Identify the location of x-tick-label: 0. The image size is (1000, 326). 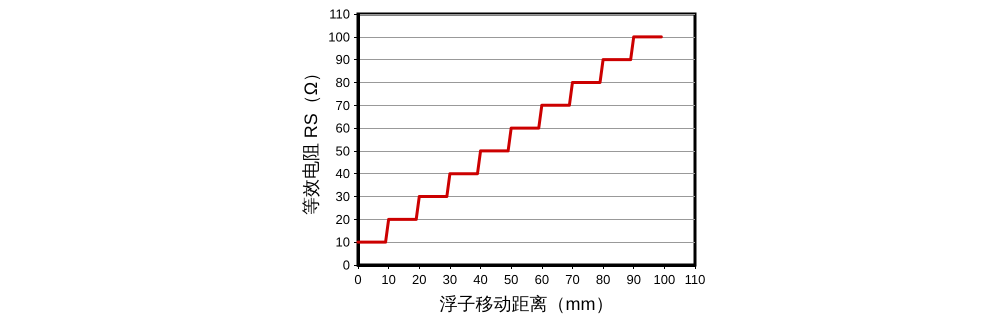
(358, 279).